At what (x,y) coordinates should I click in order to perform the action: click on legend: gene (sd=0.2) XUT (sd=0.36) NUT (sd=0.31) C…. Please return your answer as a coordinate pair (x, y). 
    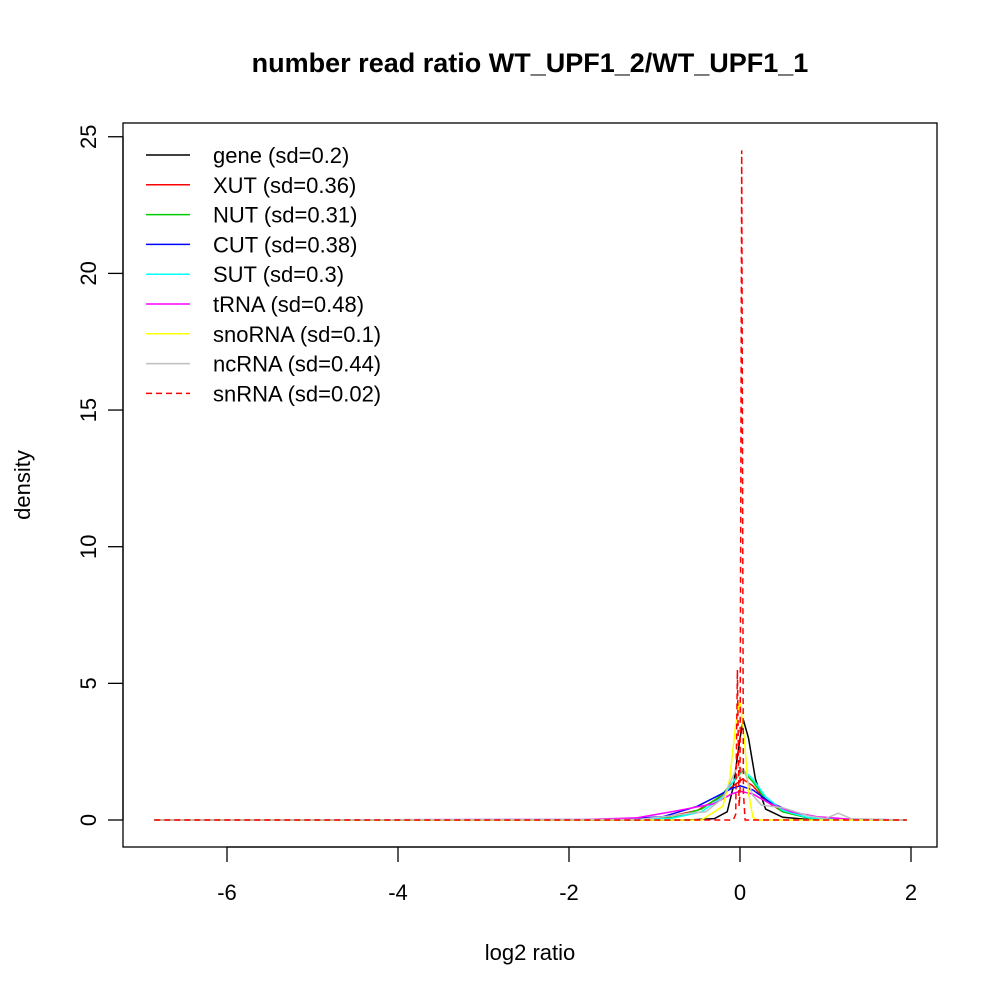
    Looking at the image, I should click on (263, 274).